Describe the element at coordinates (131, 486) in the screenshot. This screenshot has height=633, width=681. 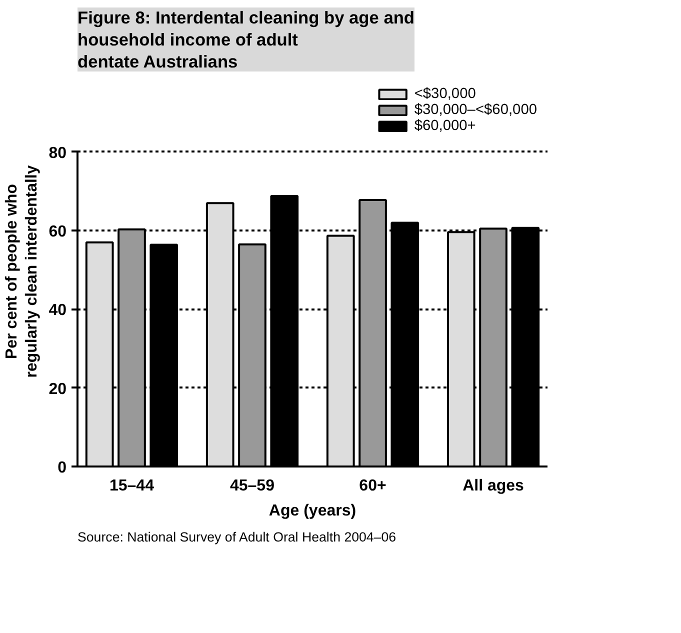
I see `x-tick-label: 15–44` at that location.